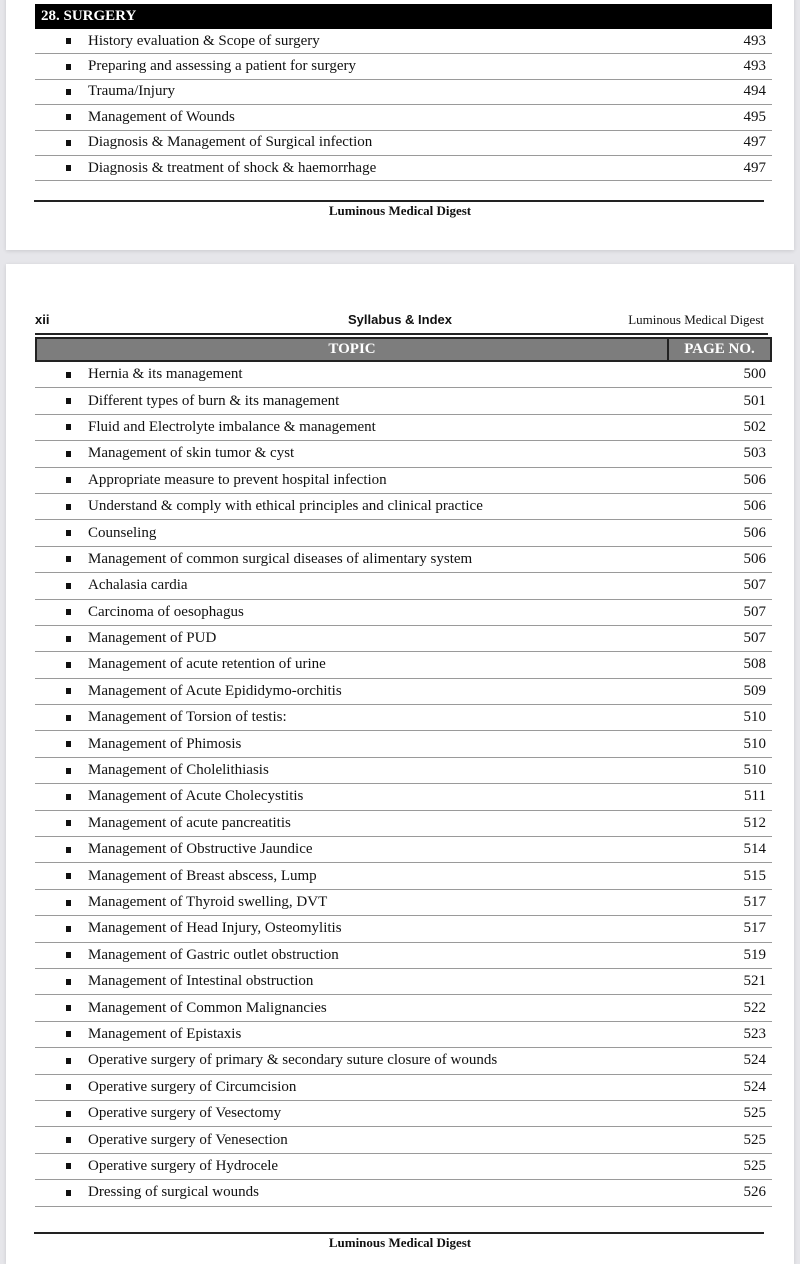 This screenshot has width=800, height=1264. I want to click on footer-rule, so click(399, 201).